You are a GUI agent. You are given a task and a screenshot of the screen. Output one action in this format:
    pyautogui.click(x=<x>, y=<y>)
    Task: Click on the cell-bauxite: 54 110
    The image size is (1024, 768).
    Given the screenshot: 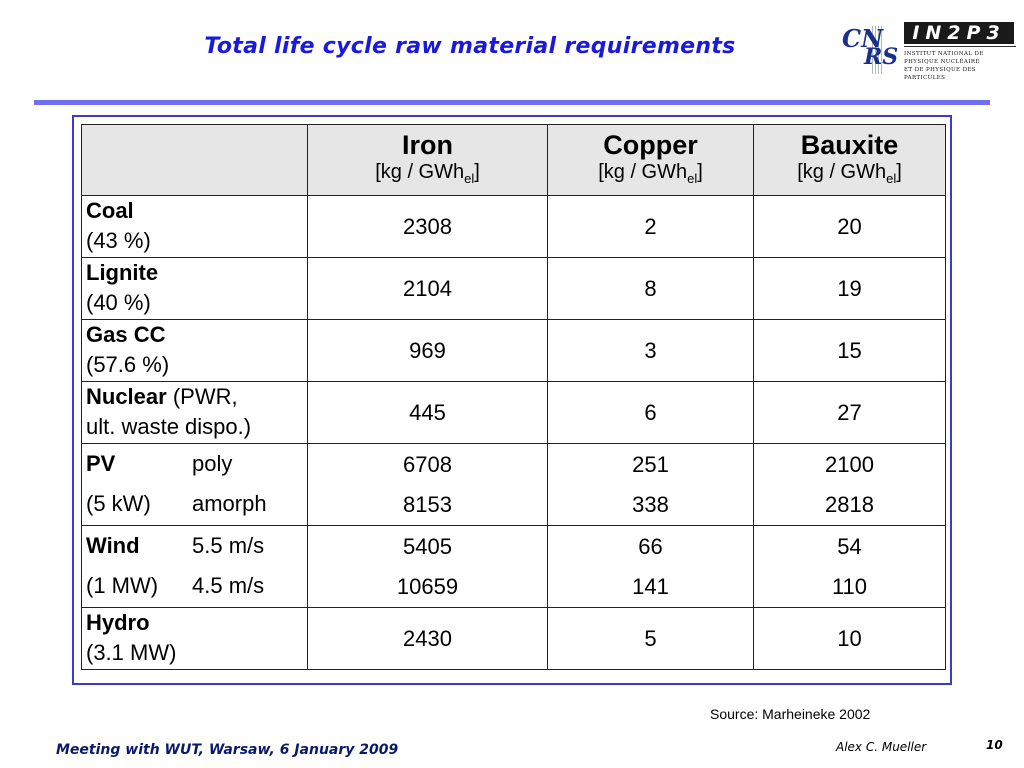 What is the action you would take?
    pyautogui.click(x=849, y=566)
    